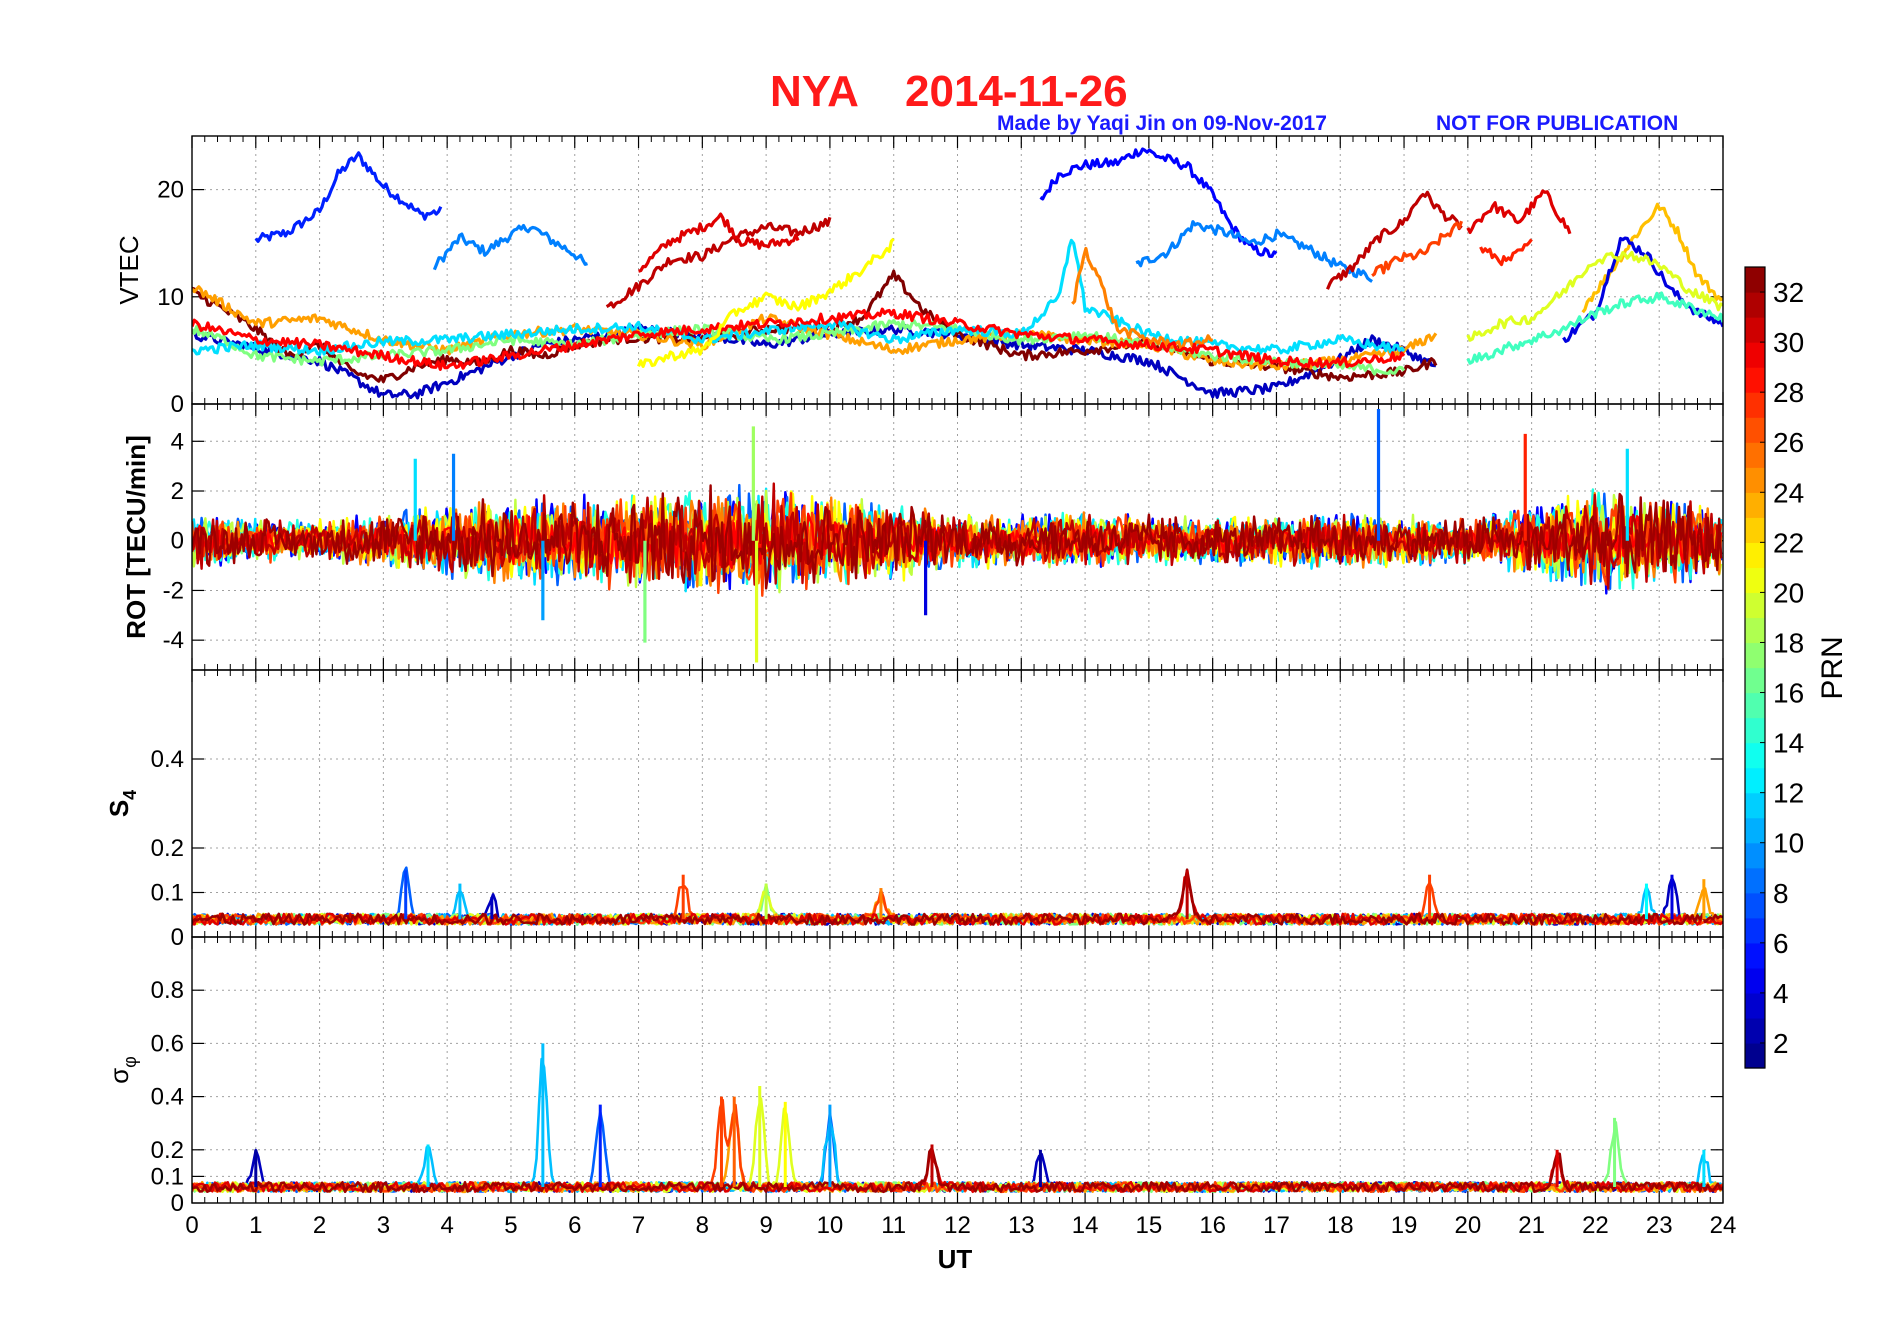 The image size is (1904, 1330). What do you see at coordinates (1788, 392) in the screenshot?
I see `colorbar-tick-label: 28` at bounding box center [1788, 392].